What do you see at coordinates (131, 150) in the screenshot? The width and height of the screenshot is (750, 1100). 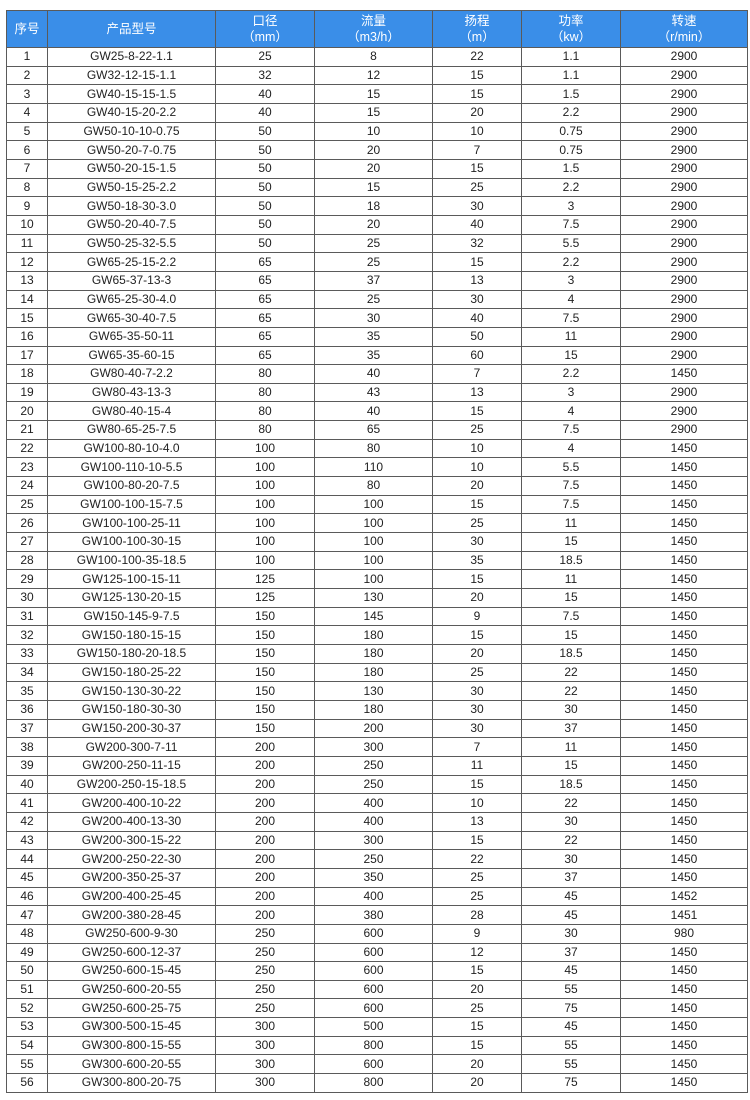 I see `cell-model: GW50-20-7-0.75` at bounding box center [131, 150].